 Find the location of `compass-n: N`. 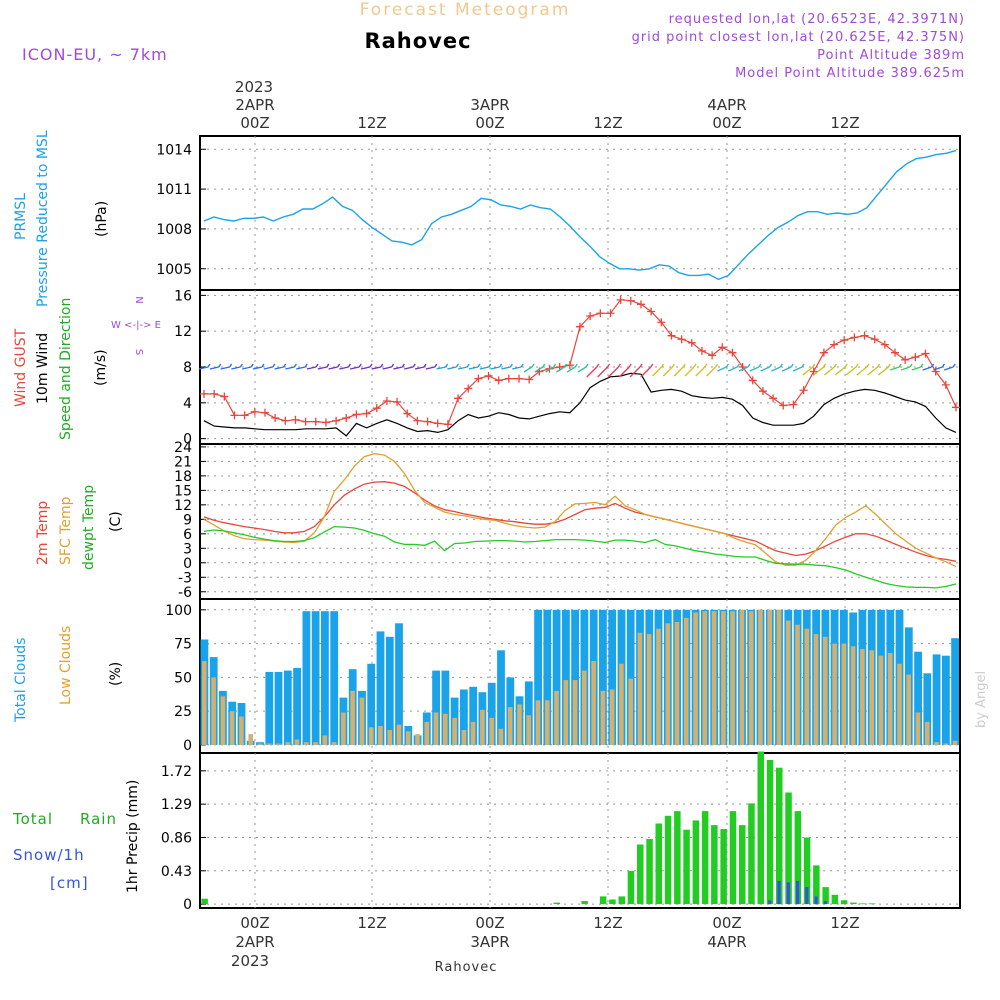

compass-n: N is located at coordinates (138, 299).